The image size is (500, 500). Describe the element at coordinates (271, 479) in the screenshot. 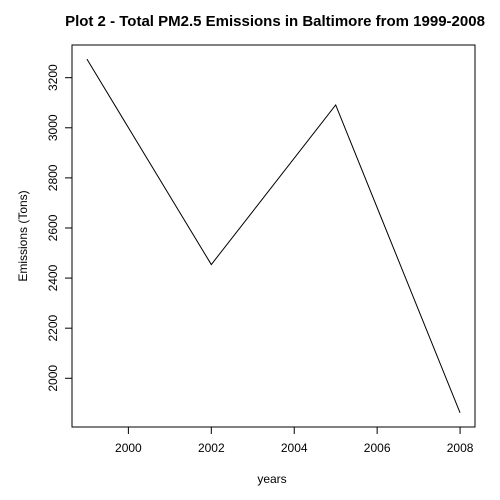

I see `x-axis-label: years` at that location.